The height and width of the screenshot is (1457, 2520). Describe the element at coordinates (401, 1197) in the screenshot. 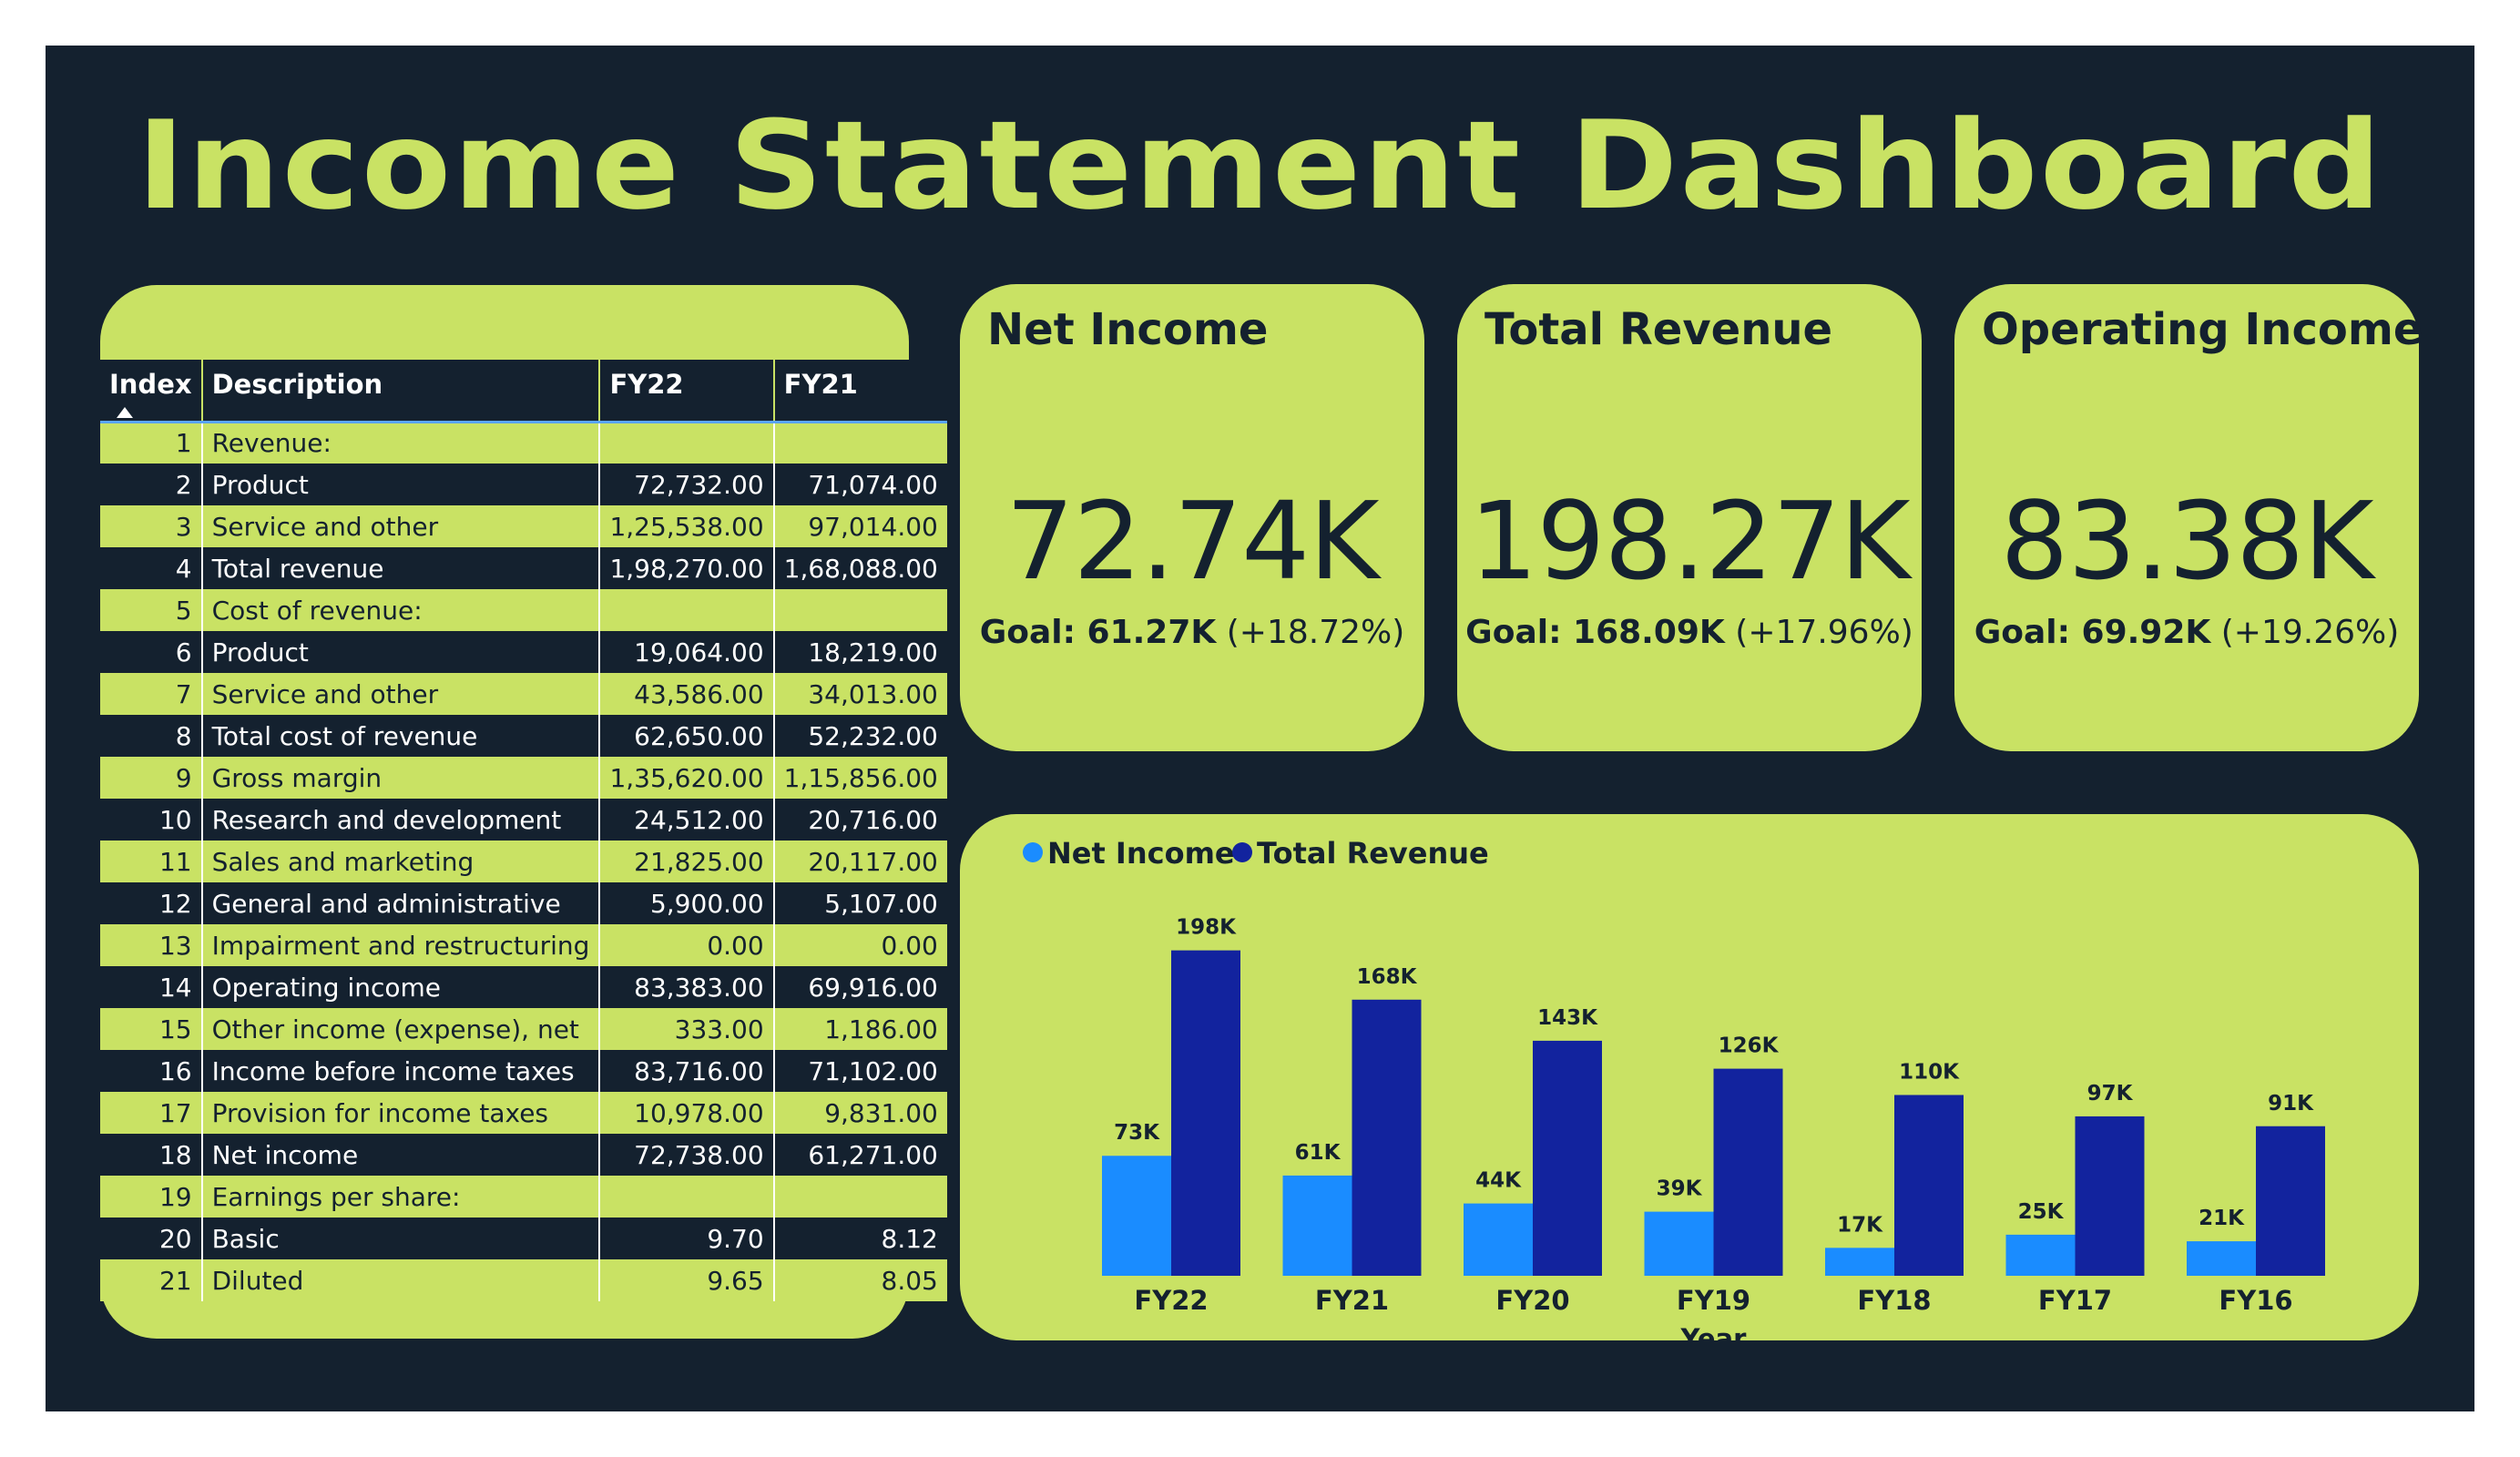

I see `cell-description: Earnings per share:` at that location.